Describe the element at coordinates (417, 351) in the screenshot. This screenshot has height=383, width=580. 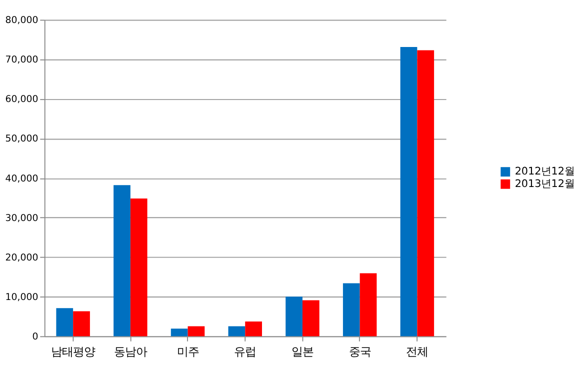
I see `x-tick-label: 전체` at that location.